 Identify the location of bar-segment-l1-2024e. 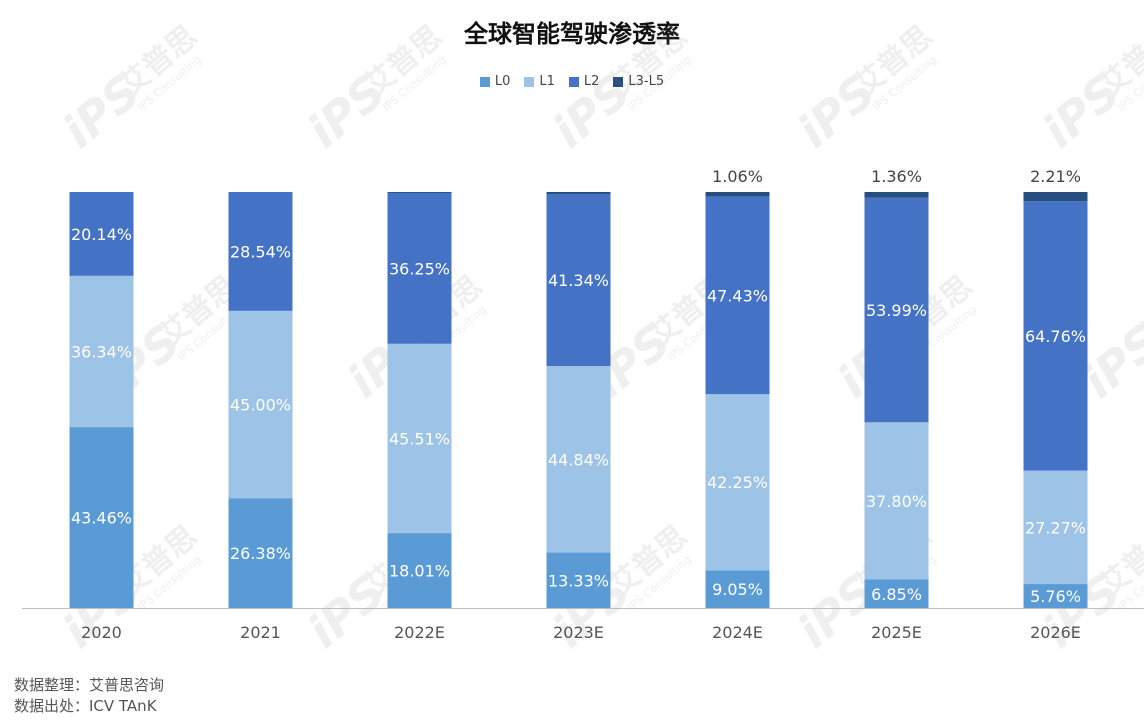
(737, 482).